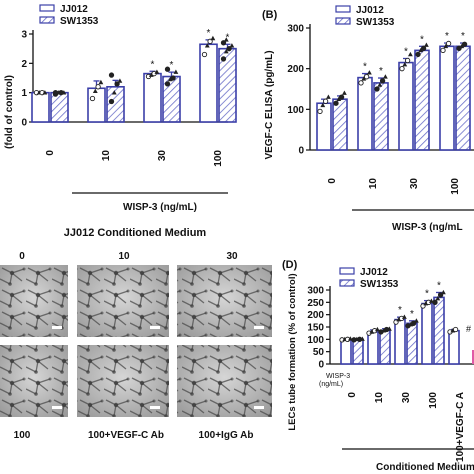 This screenshot has width=474, height=474. Describe the element at coordinates (269, 104) in the screenshot. I see `panel-b-y-axis-label: VEGF-C ELISA (pg/mL)` at that location.